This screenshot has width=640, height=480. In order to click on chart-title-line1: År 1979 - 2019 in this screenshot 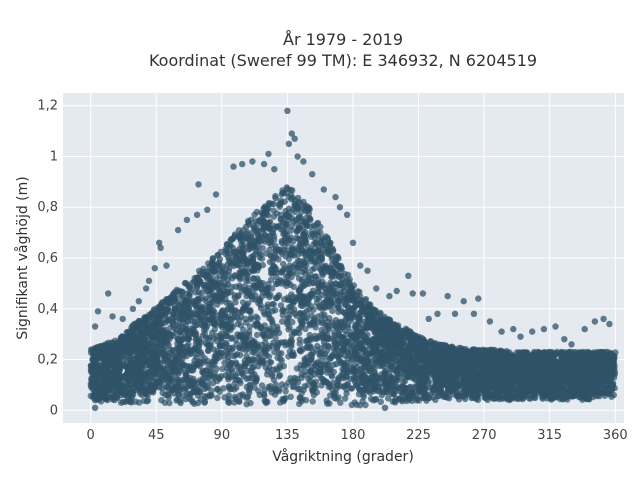, I will do `click(343, 39)`.